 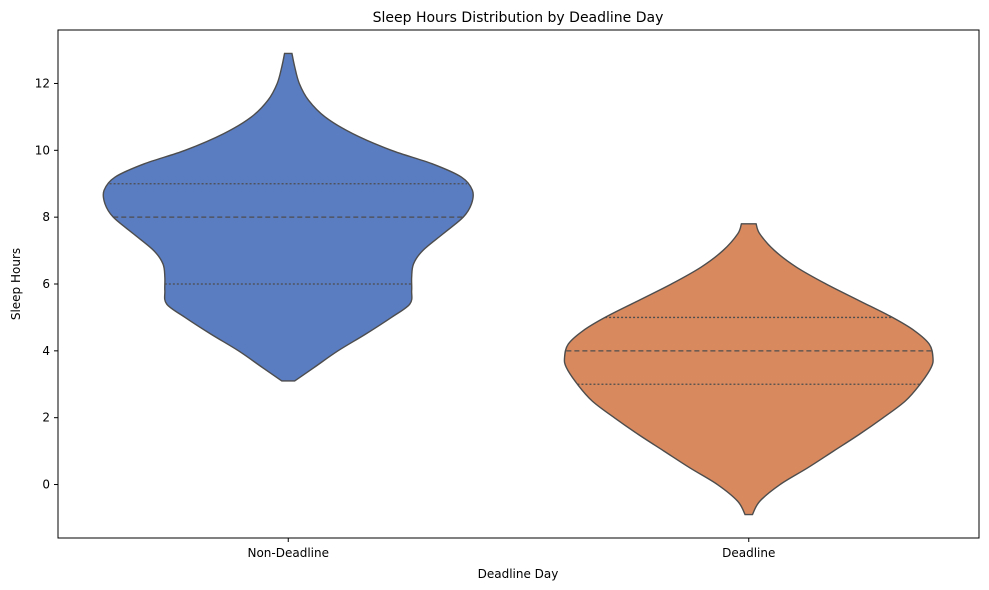 I want to click on y-tick-label: 6, so click(x=46, y=284).